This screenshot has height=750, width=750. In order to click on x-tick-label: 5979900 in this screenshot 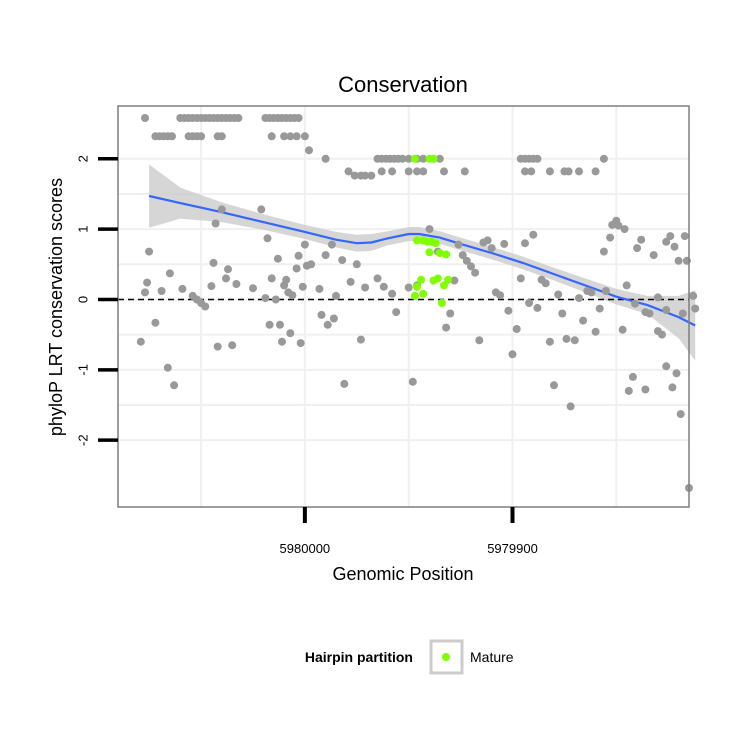, I will do `click(512, 548)`.